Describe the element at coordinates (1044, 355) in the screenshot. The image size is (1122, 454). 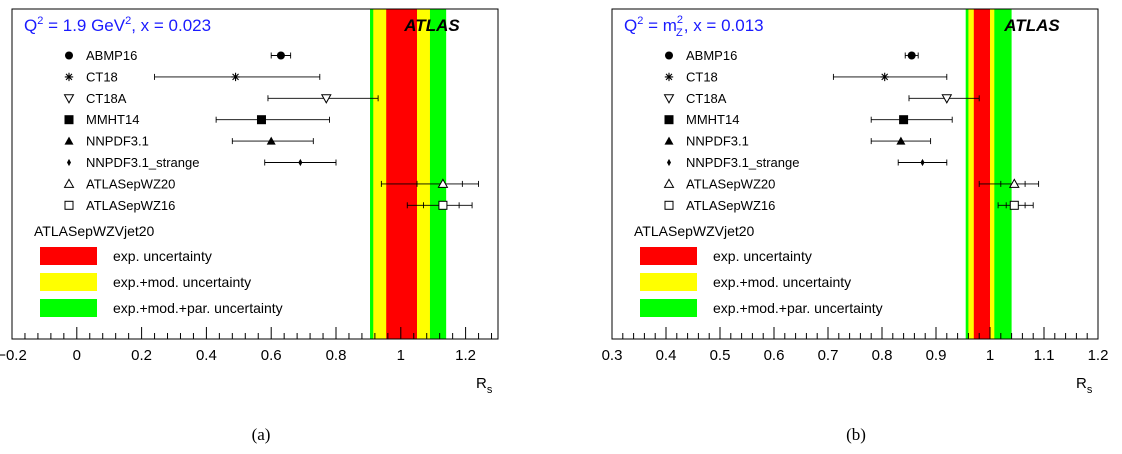
I see `tick-label: 1.1` at that location.